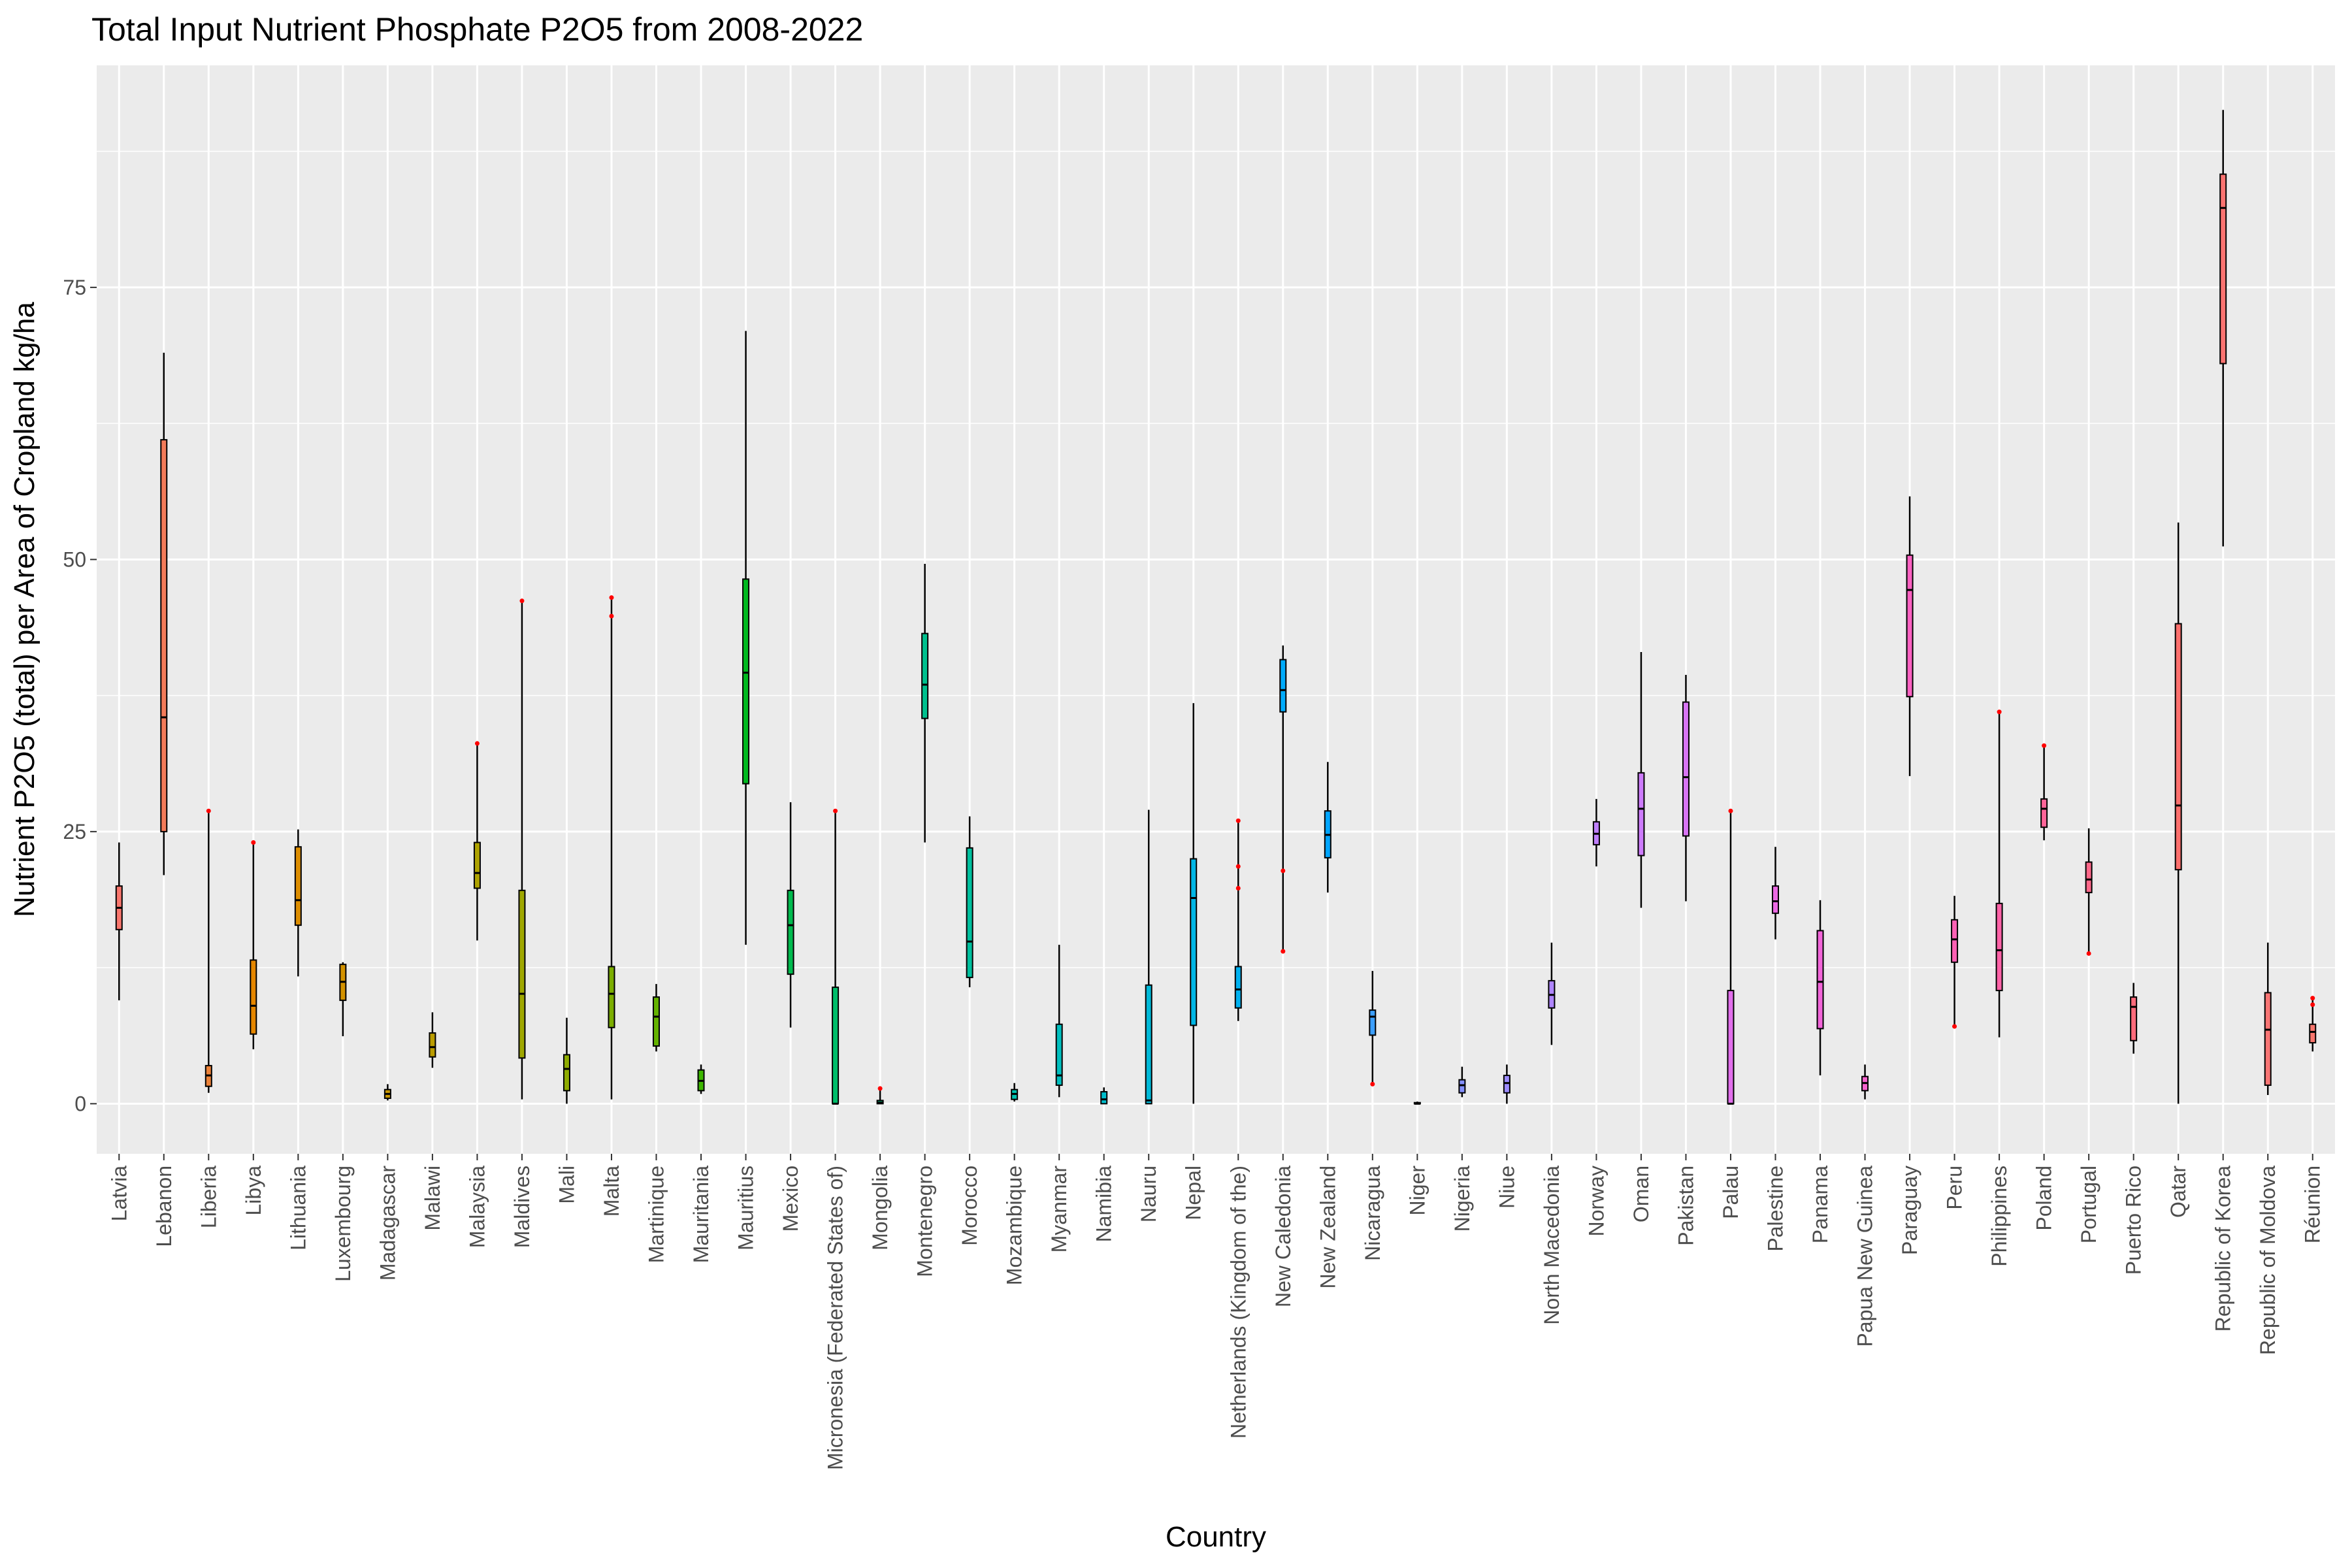  I want to click on x-tick-label: Philippines, so click(1999, 1216).